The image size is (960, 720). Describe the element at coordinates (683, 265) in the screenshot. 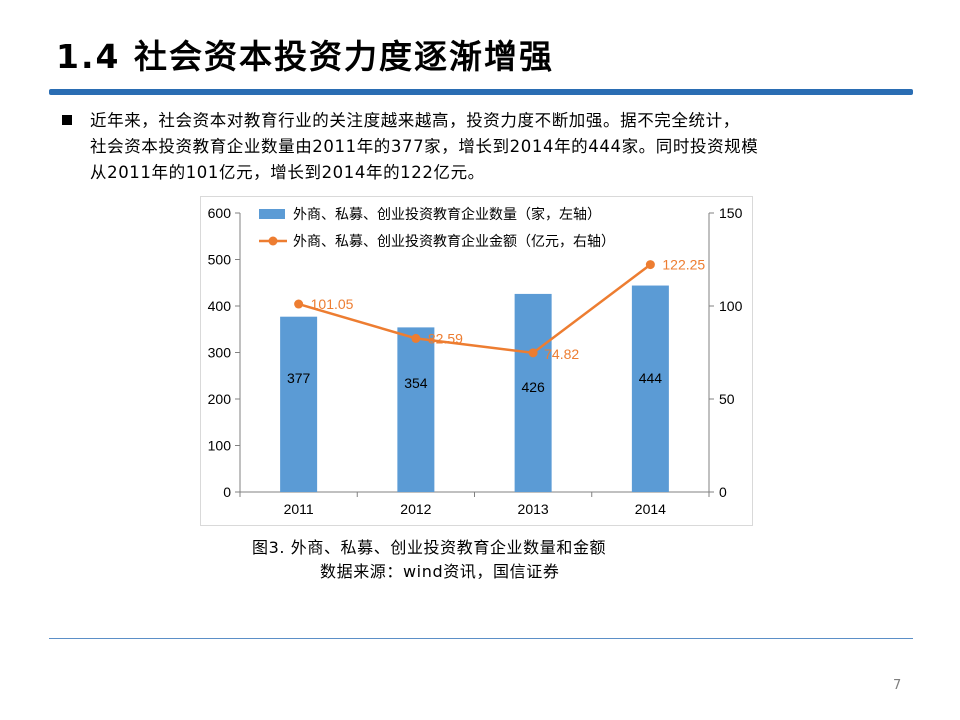

I see `line-data-label: 122.25` at that location.